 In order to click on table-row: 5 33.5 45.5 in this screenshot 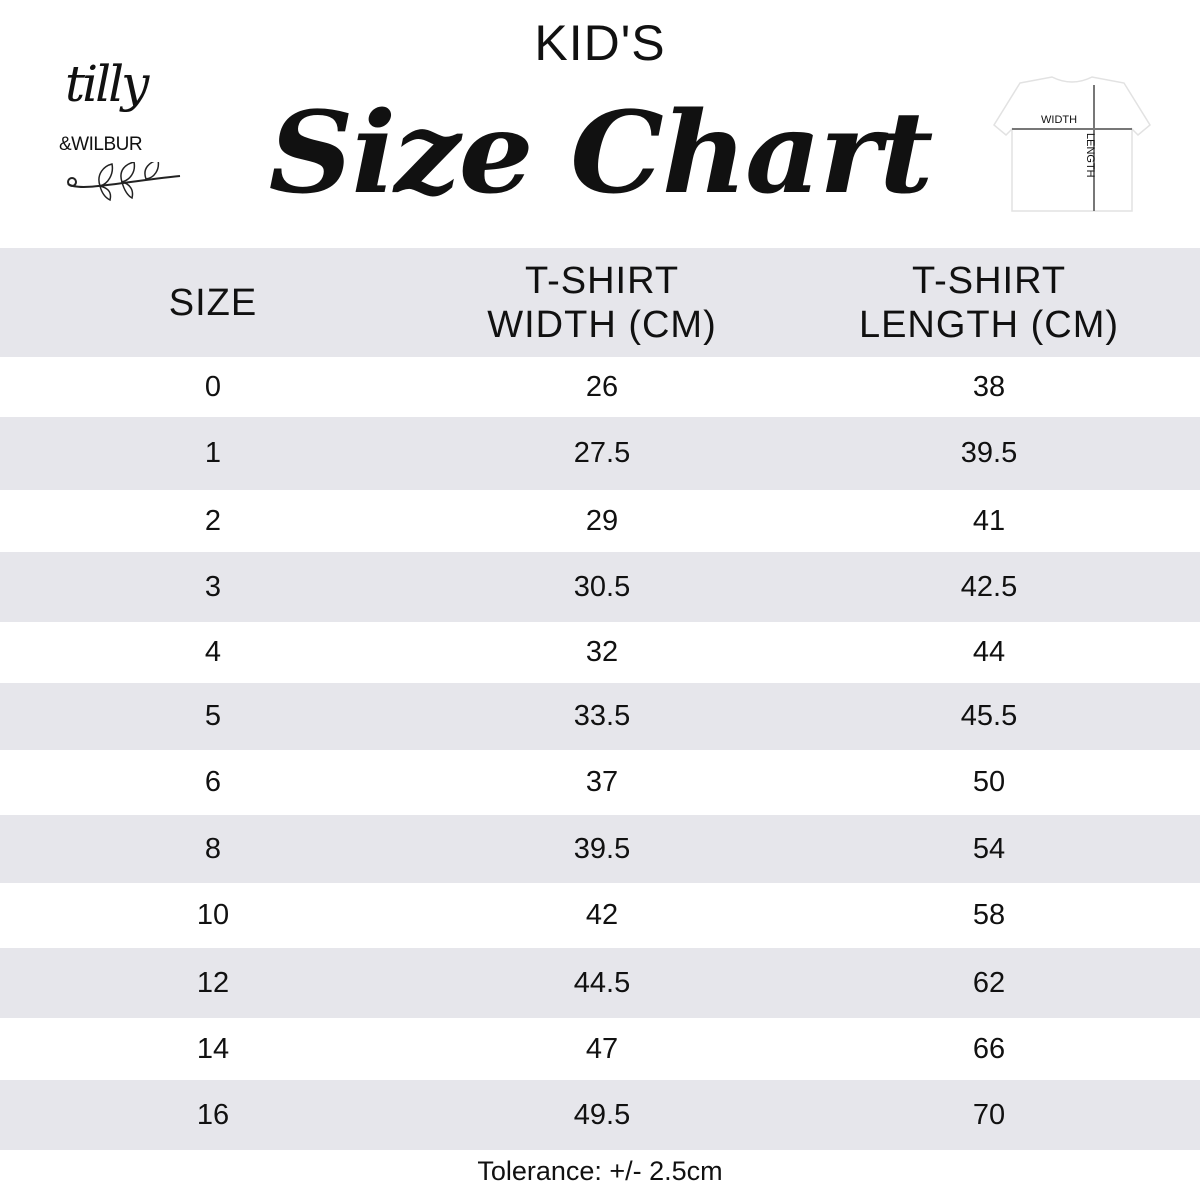, I will do `click(600, 716)`.